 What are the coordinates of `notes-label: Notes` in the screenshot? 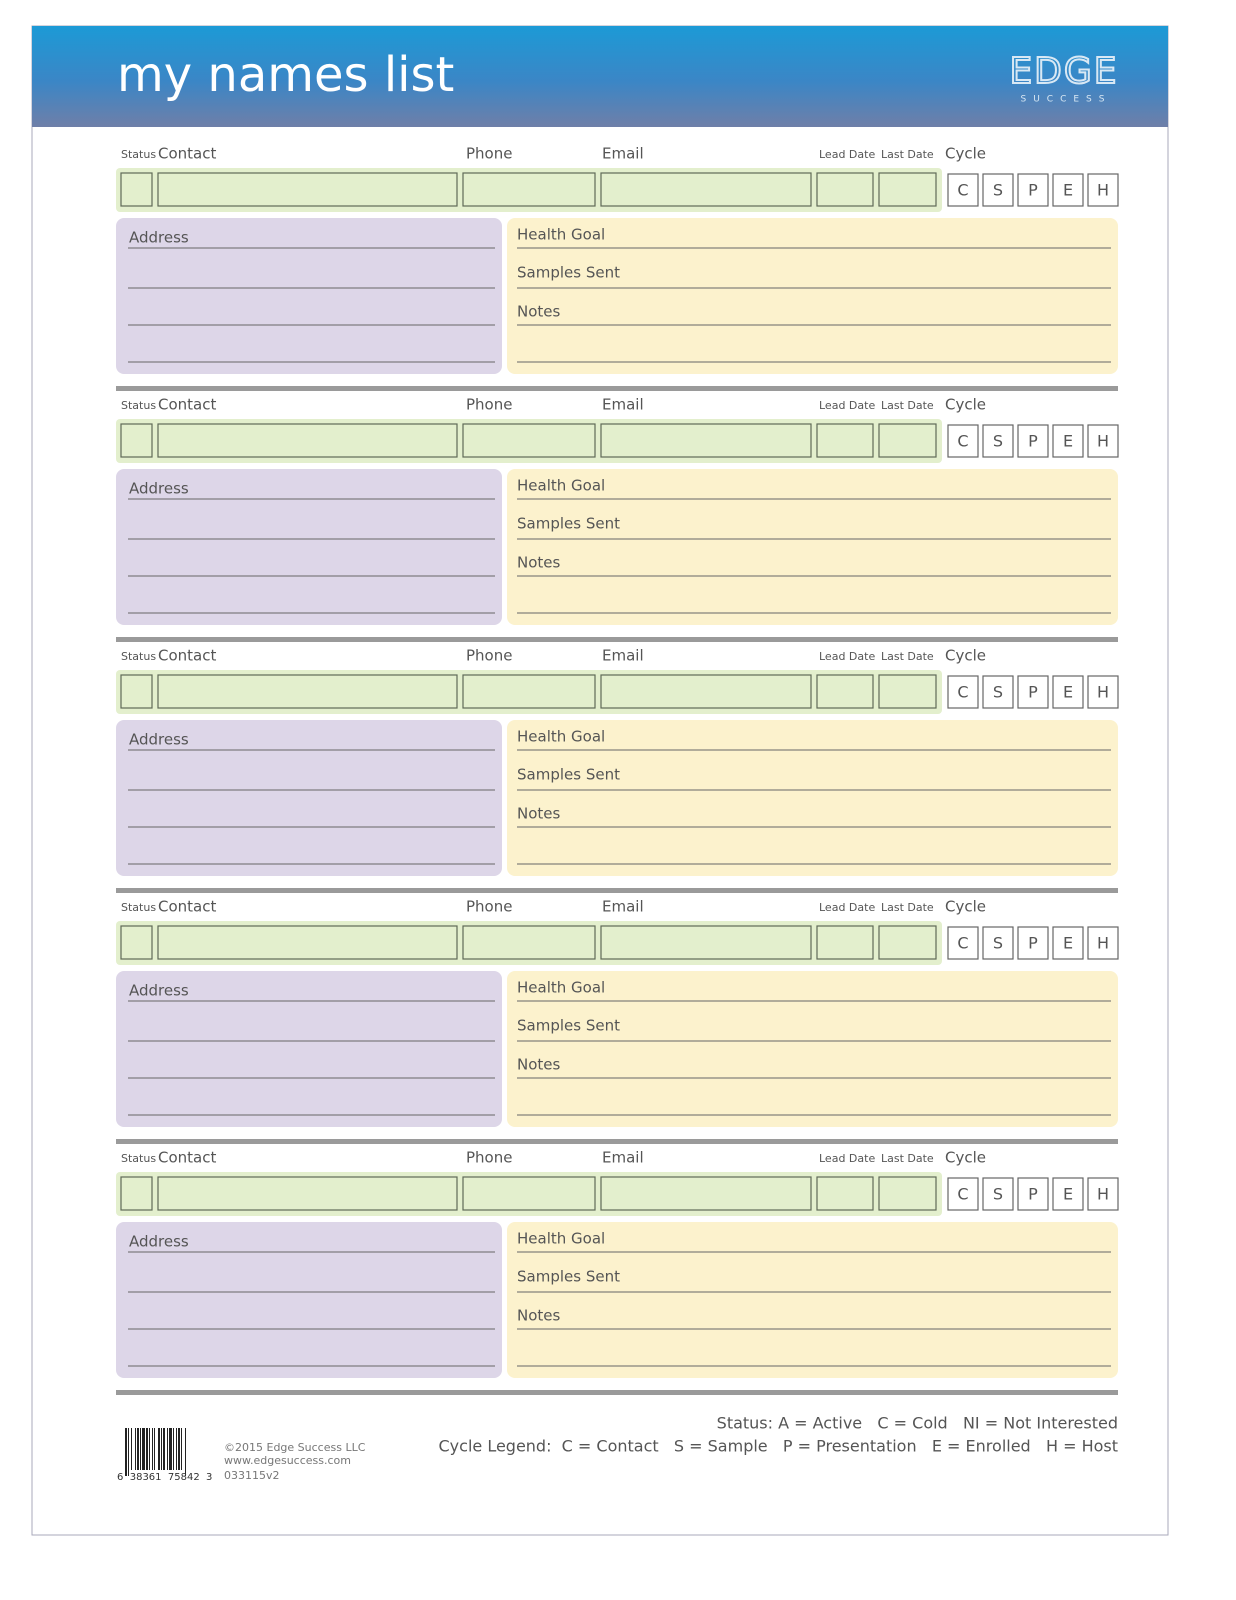 It's located at (539, 814).